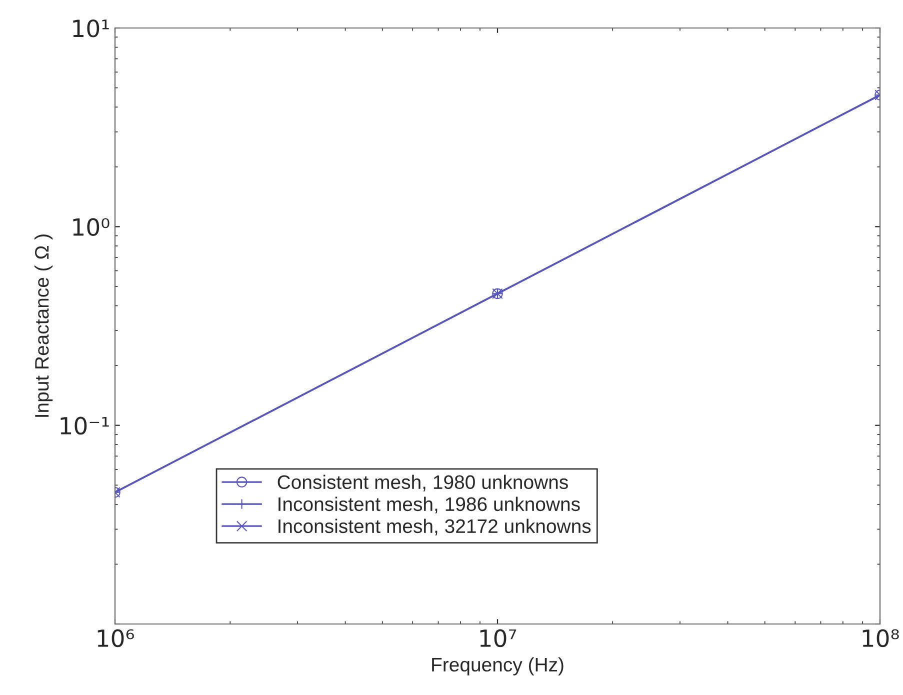 The width and height of the screenshot is (903, 695). What do you see at coordinates (498, 638) in the screenshot?
I see `x-tick-label: 10⁷` at bounding box center [498, 638].